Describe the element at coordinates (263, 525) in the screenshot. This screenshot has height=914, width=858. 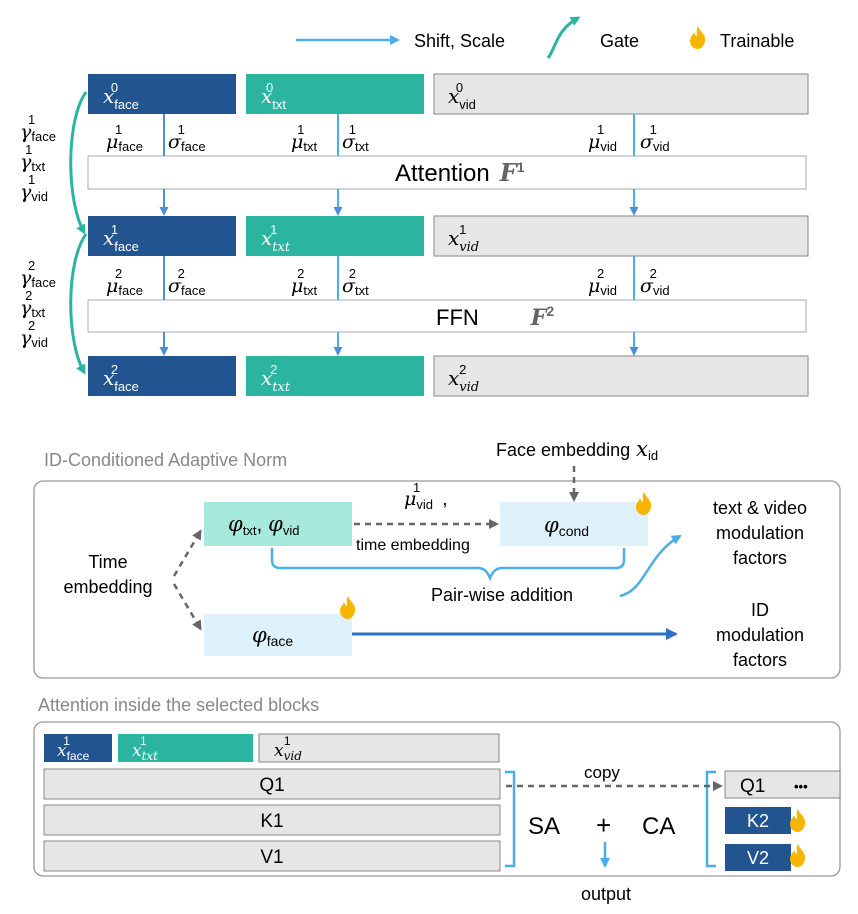
I see `phi-txt-vid-label: φtxt, φvid` at that location.